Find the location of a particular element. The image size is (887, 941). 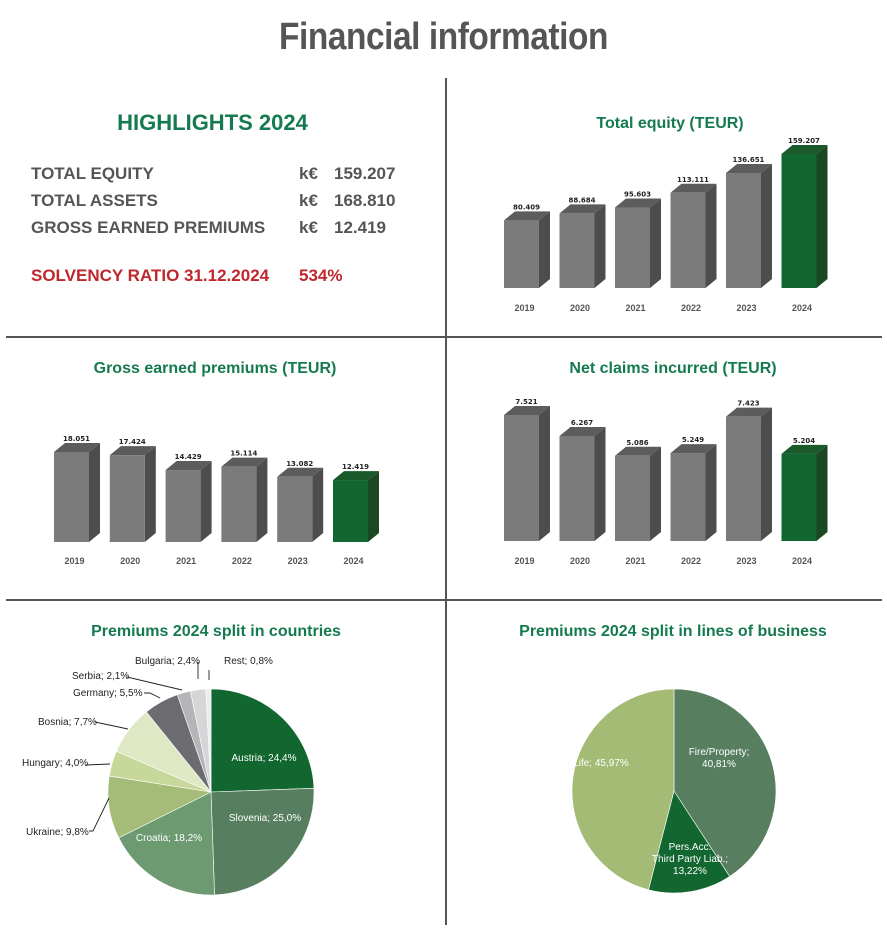

highlight-label: TOTAL EQUITY is located at coordinates (92, 173).